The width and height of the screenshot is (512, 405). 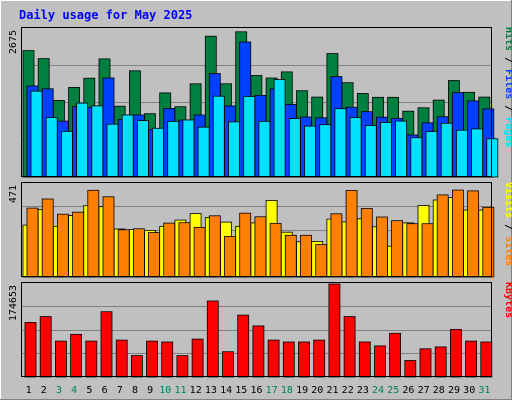 I want to click on x-tick-label-day-26: 26, so click(x=408, y=390).